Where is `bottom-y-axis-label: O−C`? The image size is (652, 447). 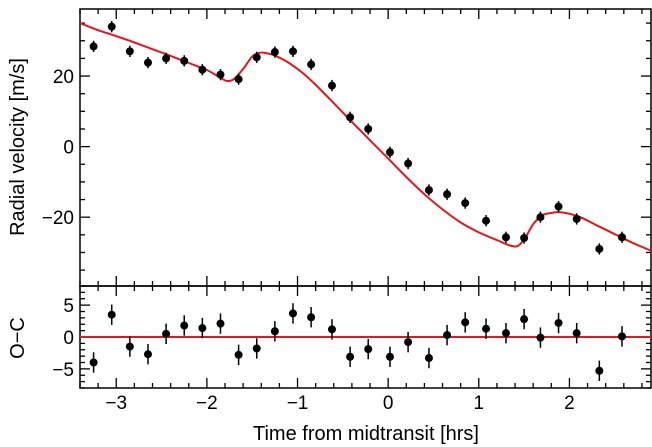
bottom-y-axis-label: O−C is located at coordinates (18, 338).